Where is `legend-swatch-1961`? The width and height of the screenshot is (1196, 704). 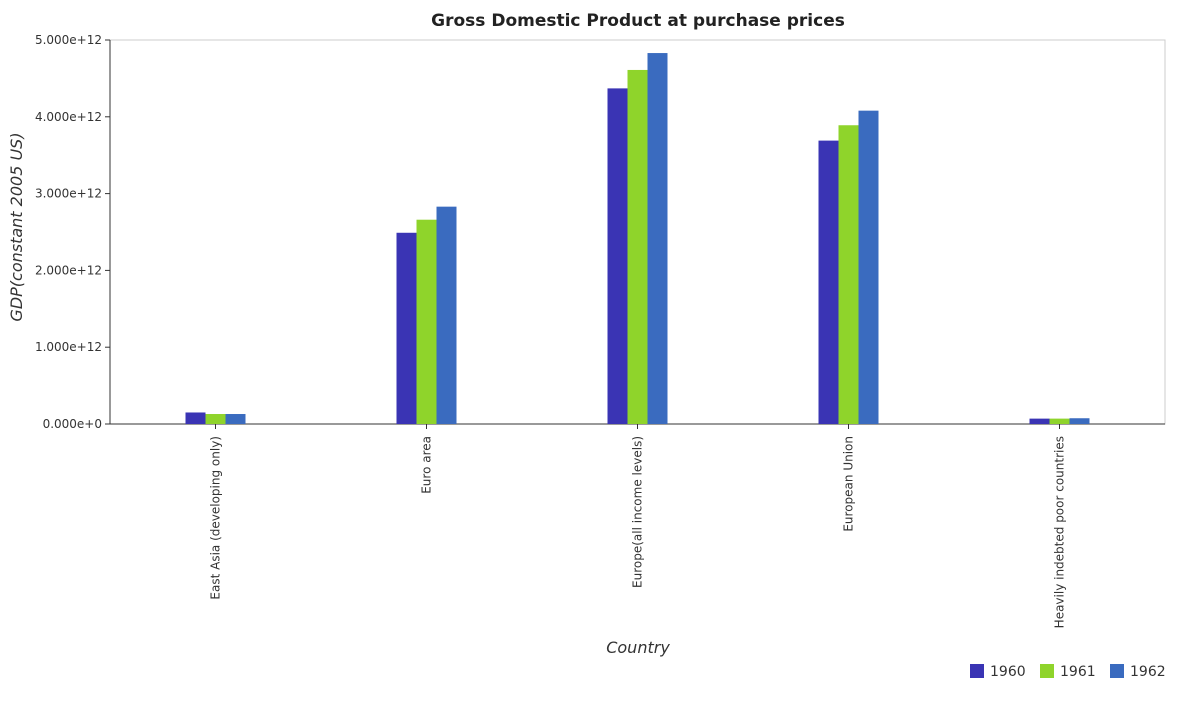 legend-swatch-1961 is located at coordinates (1047, 671).